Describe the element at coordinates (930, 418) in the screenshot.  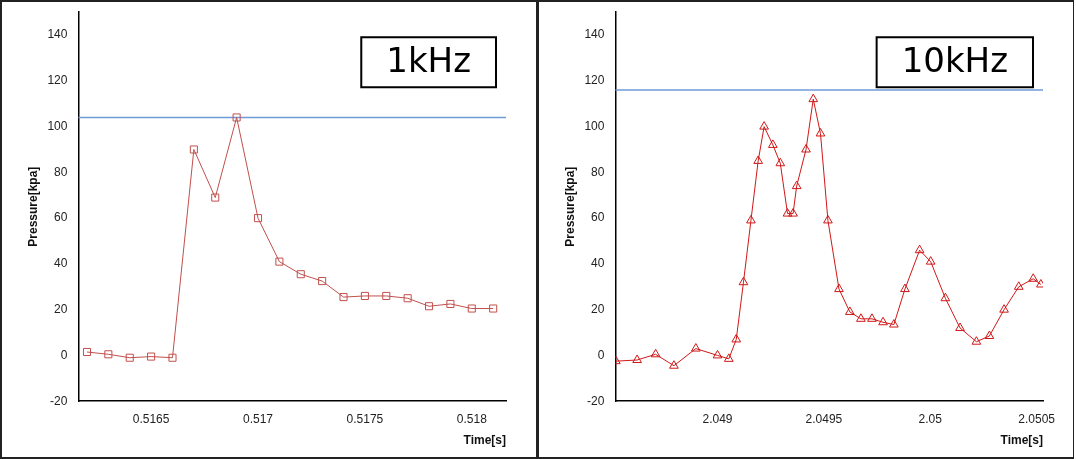
I see `x-tick-label: 2.05` at that location.